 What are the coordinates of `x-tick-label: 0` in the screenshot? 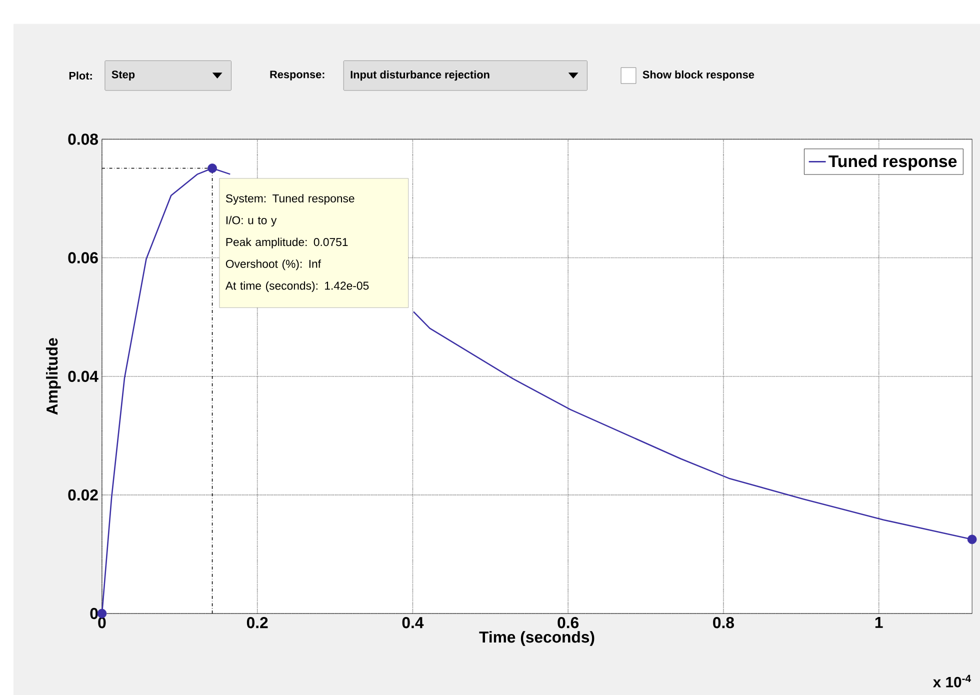 It's located at (102, 622).